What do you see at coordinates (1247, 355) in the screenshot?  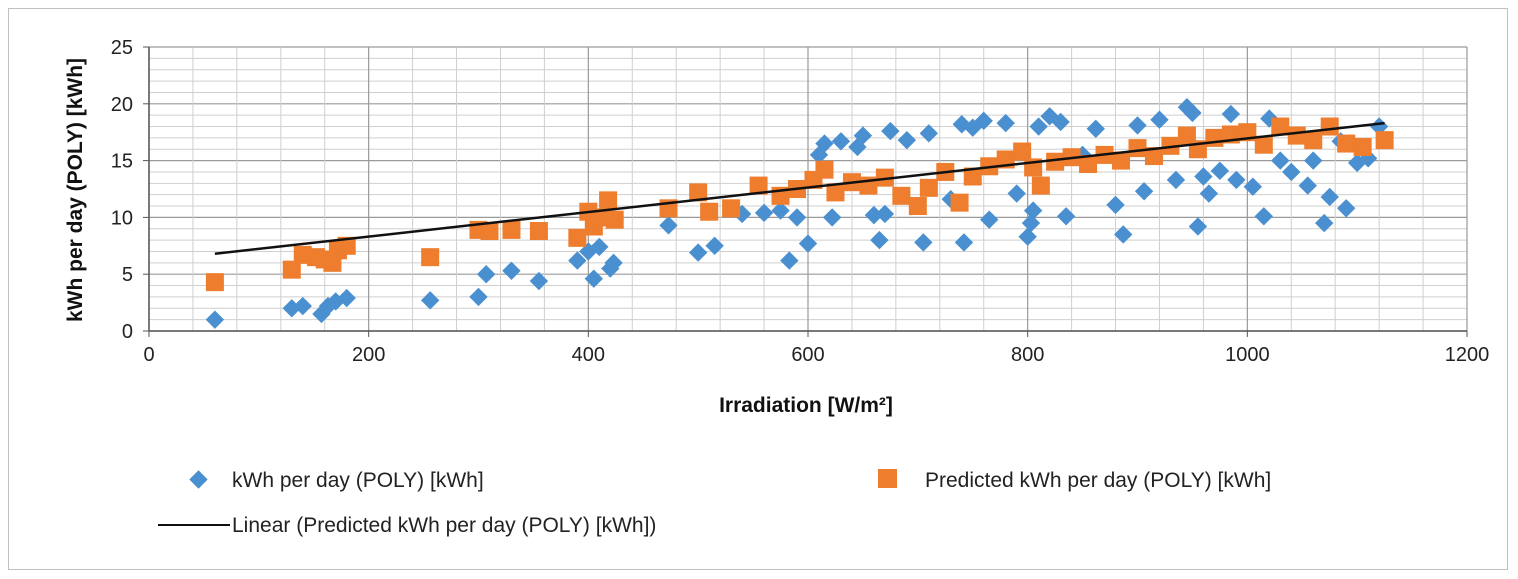 I see `x-tick-label: 1000` at bounding box center [1247, 355].